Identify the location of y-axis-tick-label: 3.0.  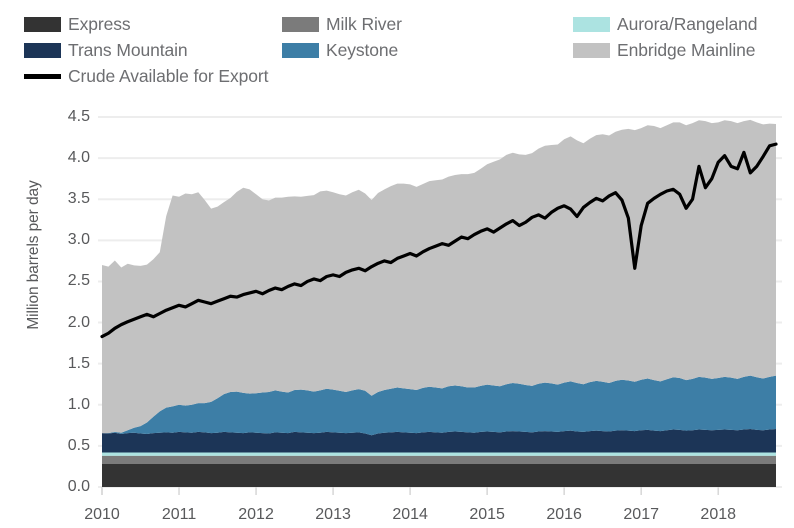
(78, 240).